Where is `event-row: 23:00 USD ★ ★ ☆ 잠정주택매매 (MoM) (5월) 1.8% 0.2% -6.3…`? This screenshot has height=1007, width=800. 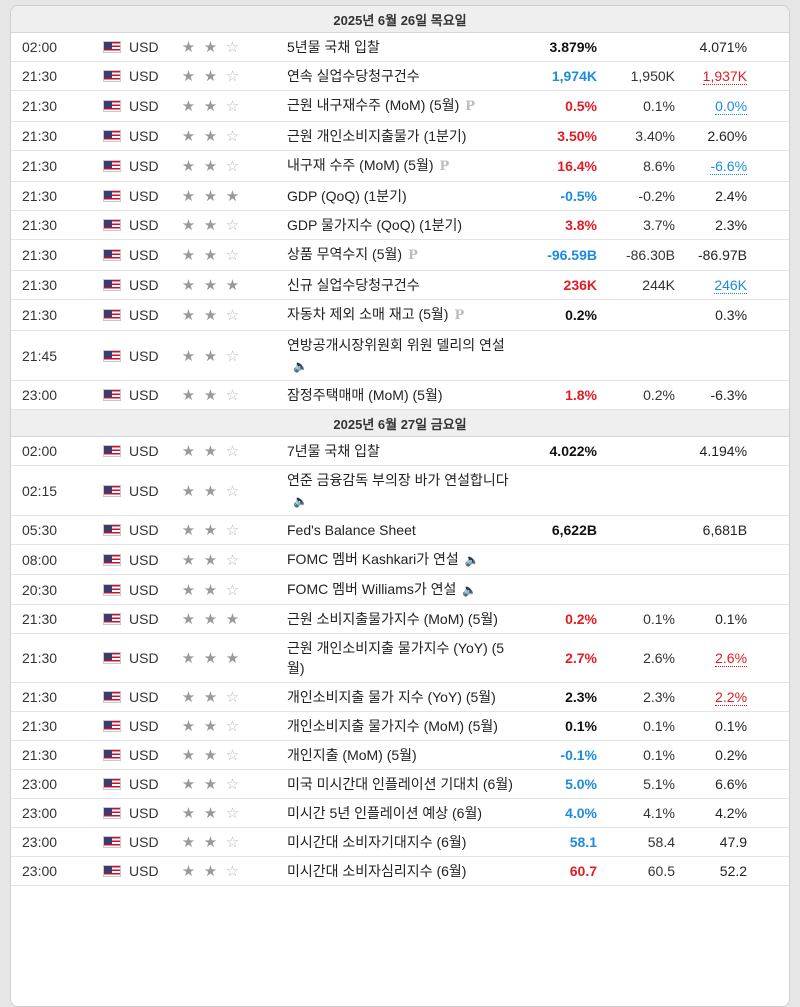
event-row: 23:00 USD ★ ★ ☆ 잠정주택매매 (MoM) (5월) 1.8% 0.2% -6.3… is located at coordinates (400, 395).